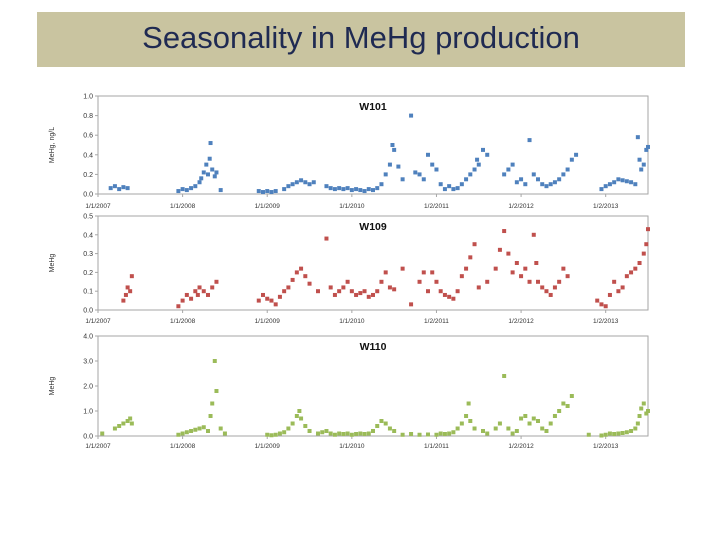 This screenshot has width=720, height=540. I want to click on x-tick-label: 1/1/2007, so click(98, 206).